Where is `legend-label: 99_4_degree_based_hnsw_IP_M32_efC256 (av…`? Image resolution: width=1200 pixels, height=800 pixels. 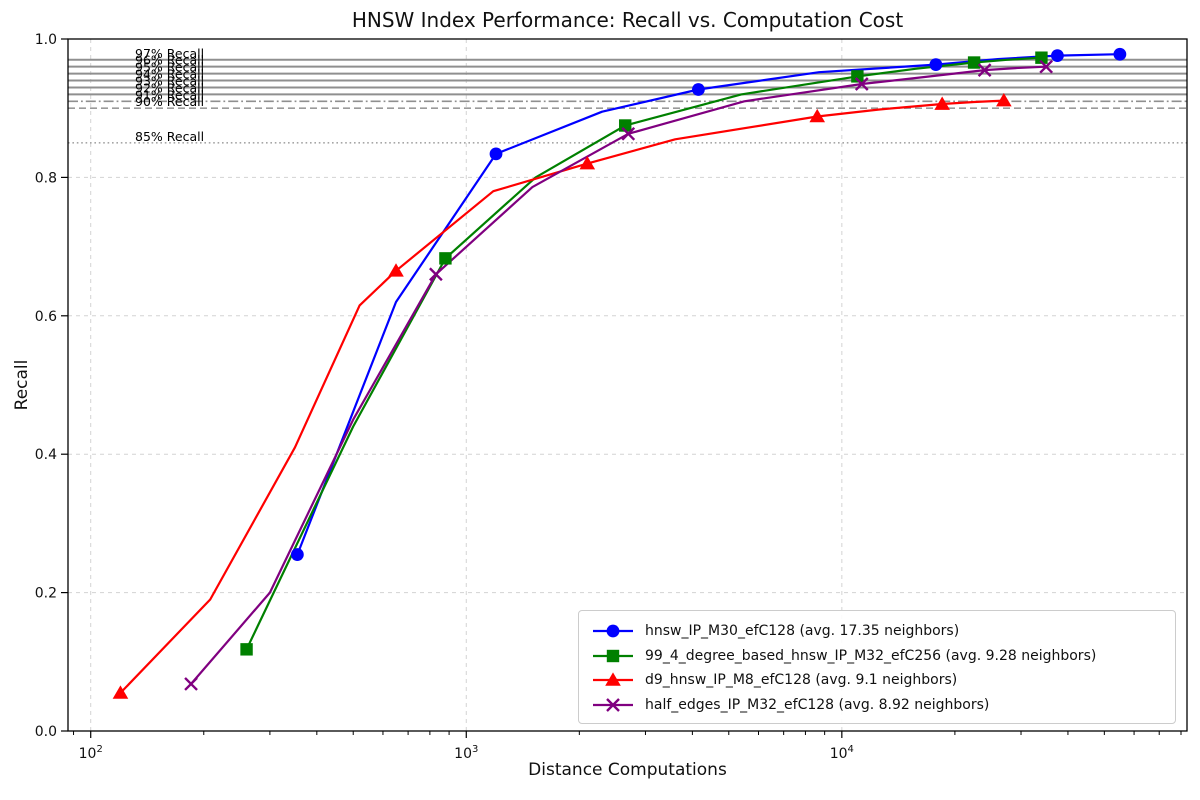
legend-label: 99_4_degree_based_hnsw_IP_M32_efC256 (av… is located at coordinates (871, 655).